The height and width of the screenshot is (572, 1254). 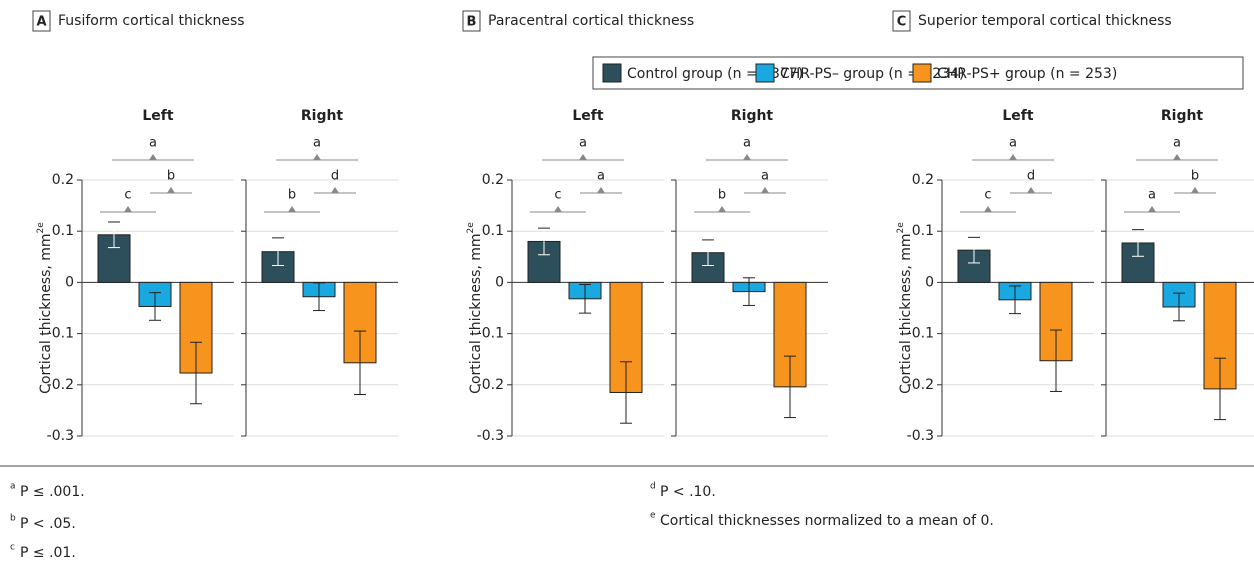 What do you see at coordinates (1027, 74) in the screenshot?
I see `legend-label: CHR-PS+ group (n = 253)` at bounding box center [1027, 74].